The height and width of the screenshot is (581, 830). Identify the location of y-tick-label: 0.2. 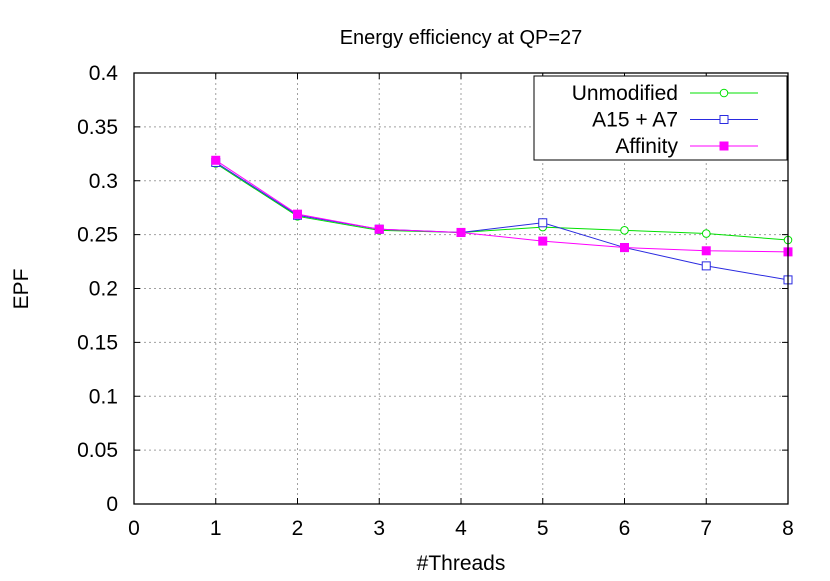
(103, 289).